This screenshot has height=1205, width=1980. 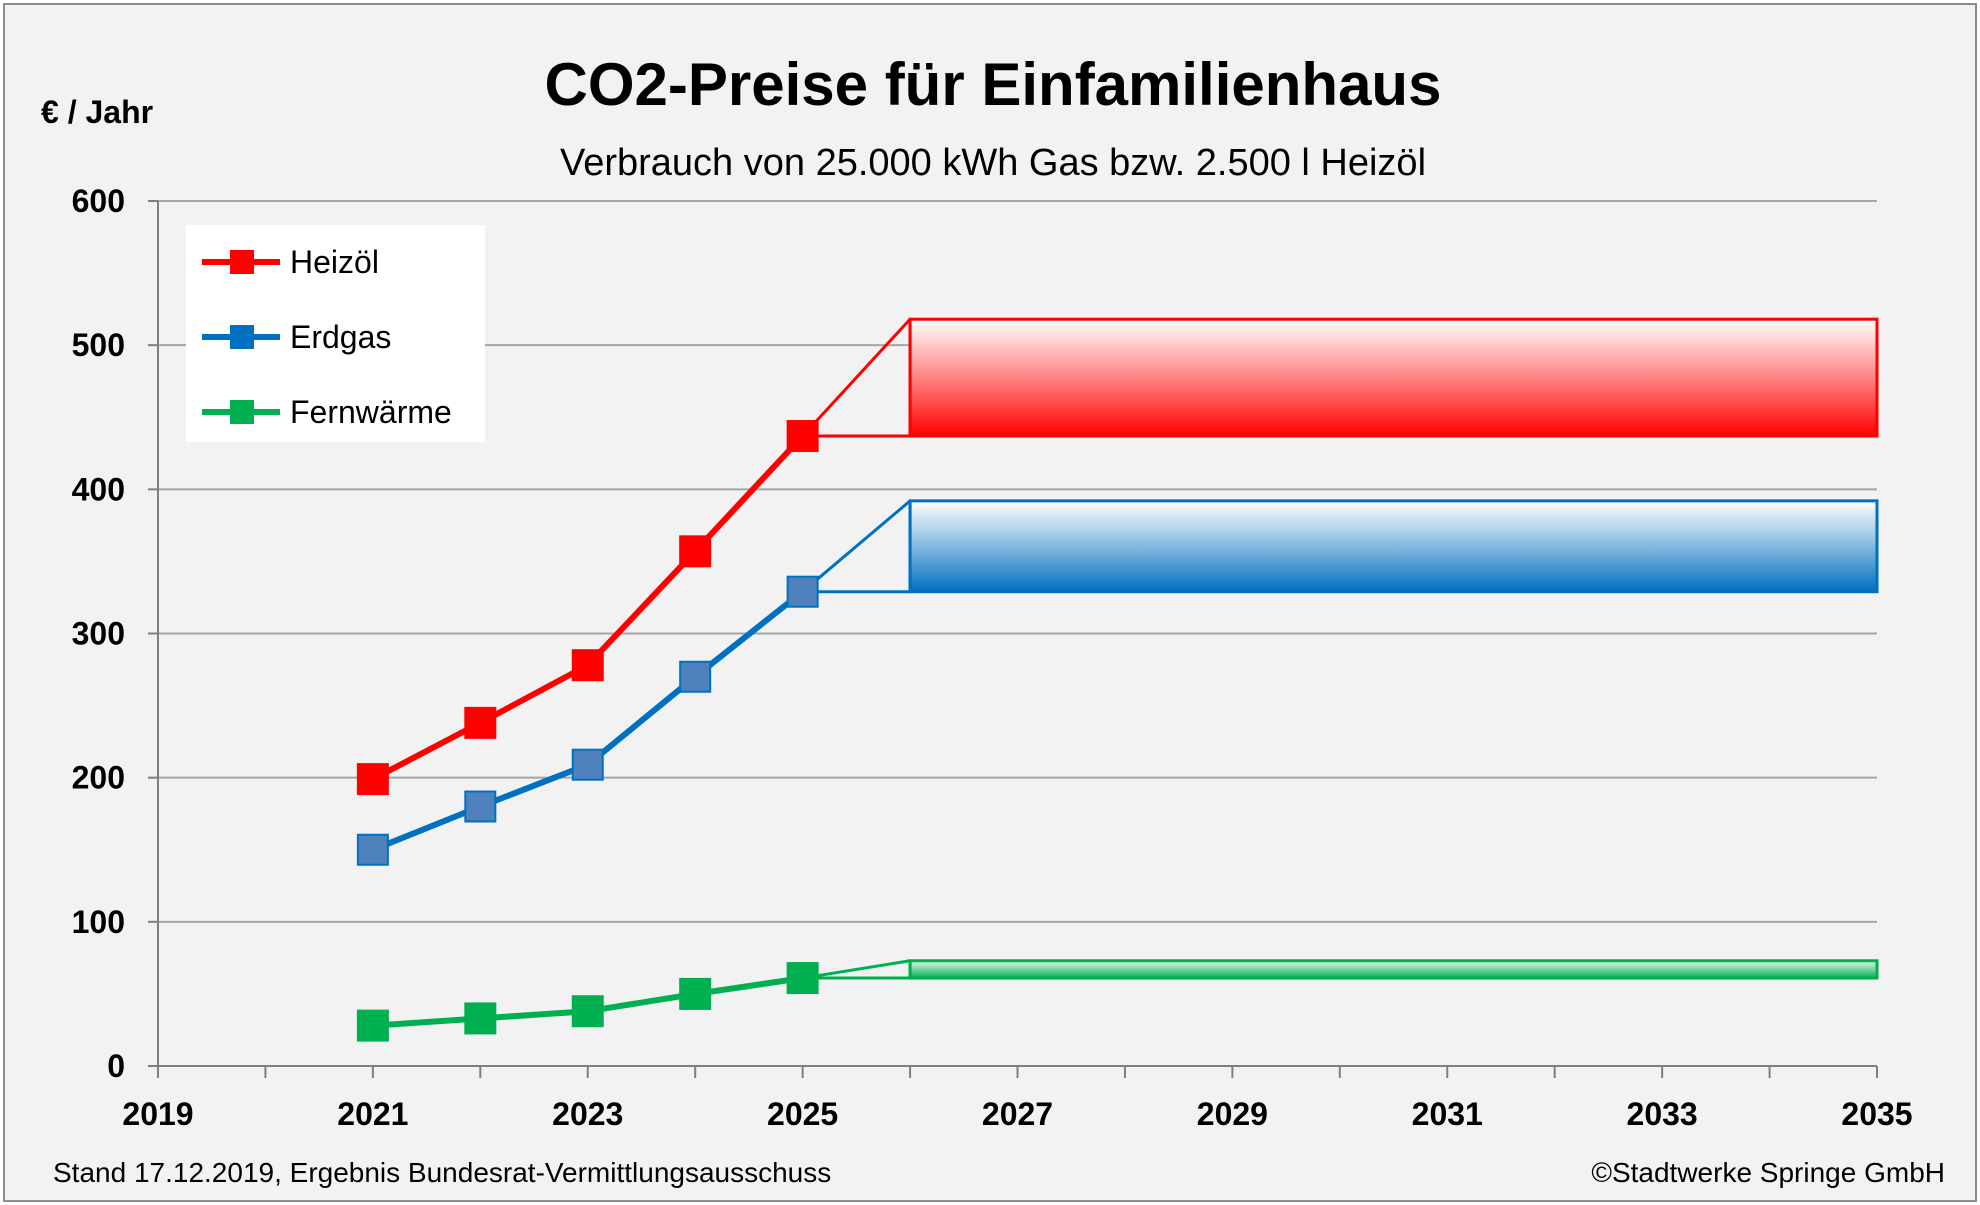 I want to click on series-lines, so click(x=587, y=730).